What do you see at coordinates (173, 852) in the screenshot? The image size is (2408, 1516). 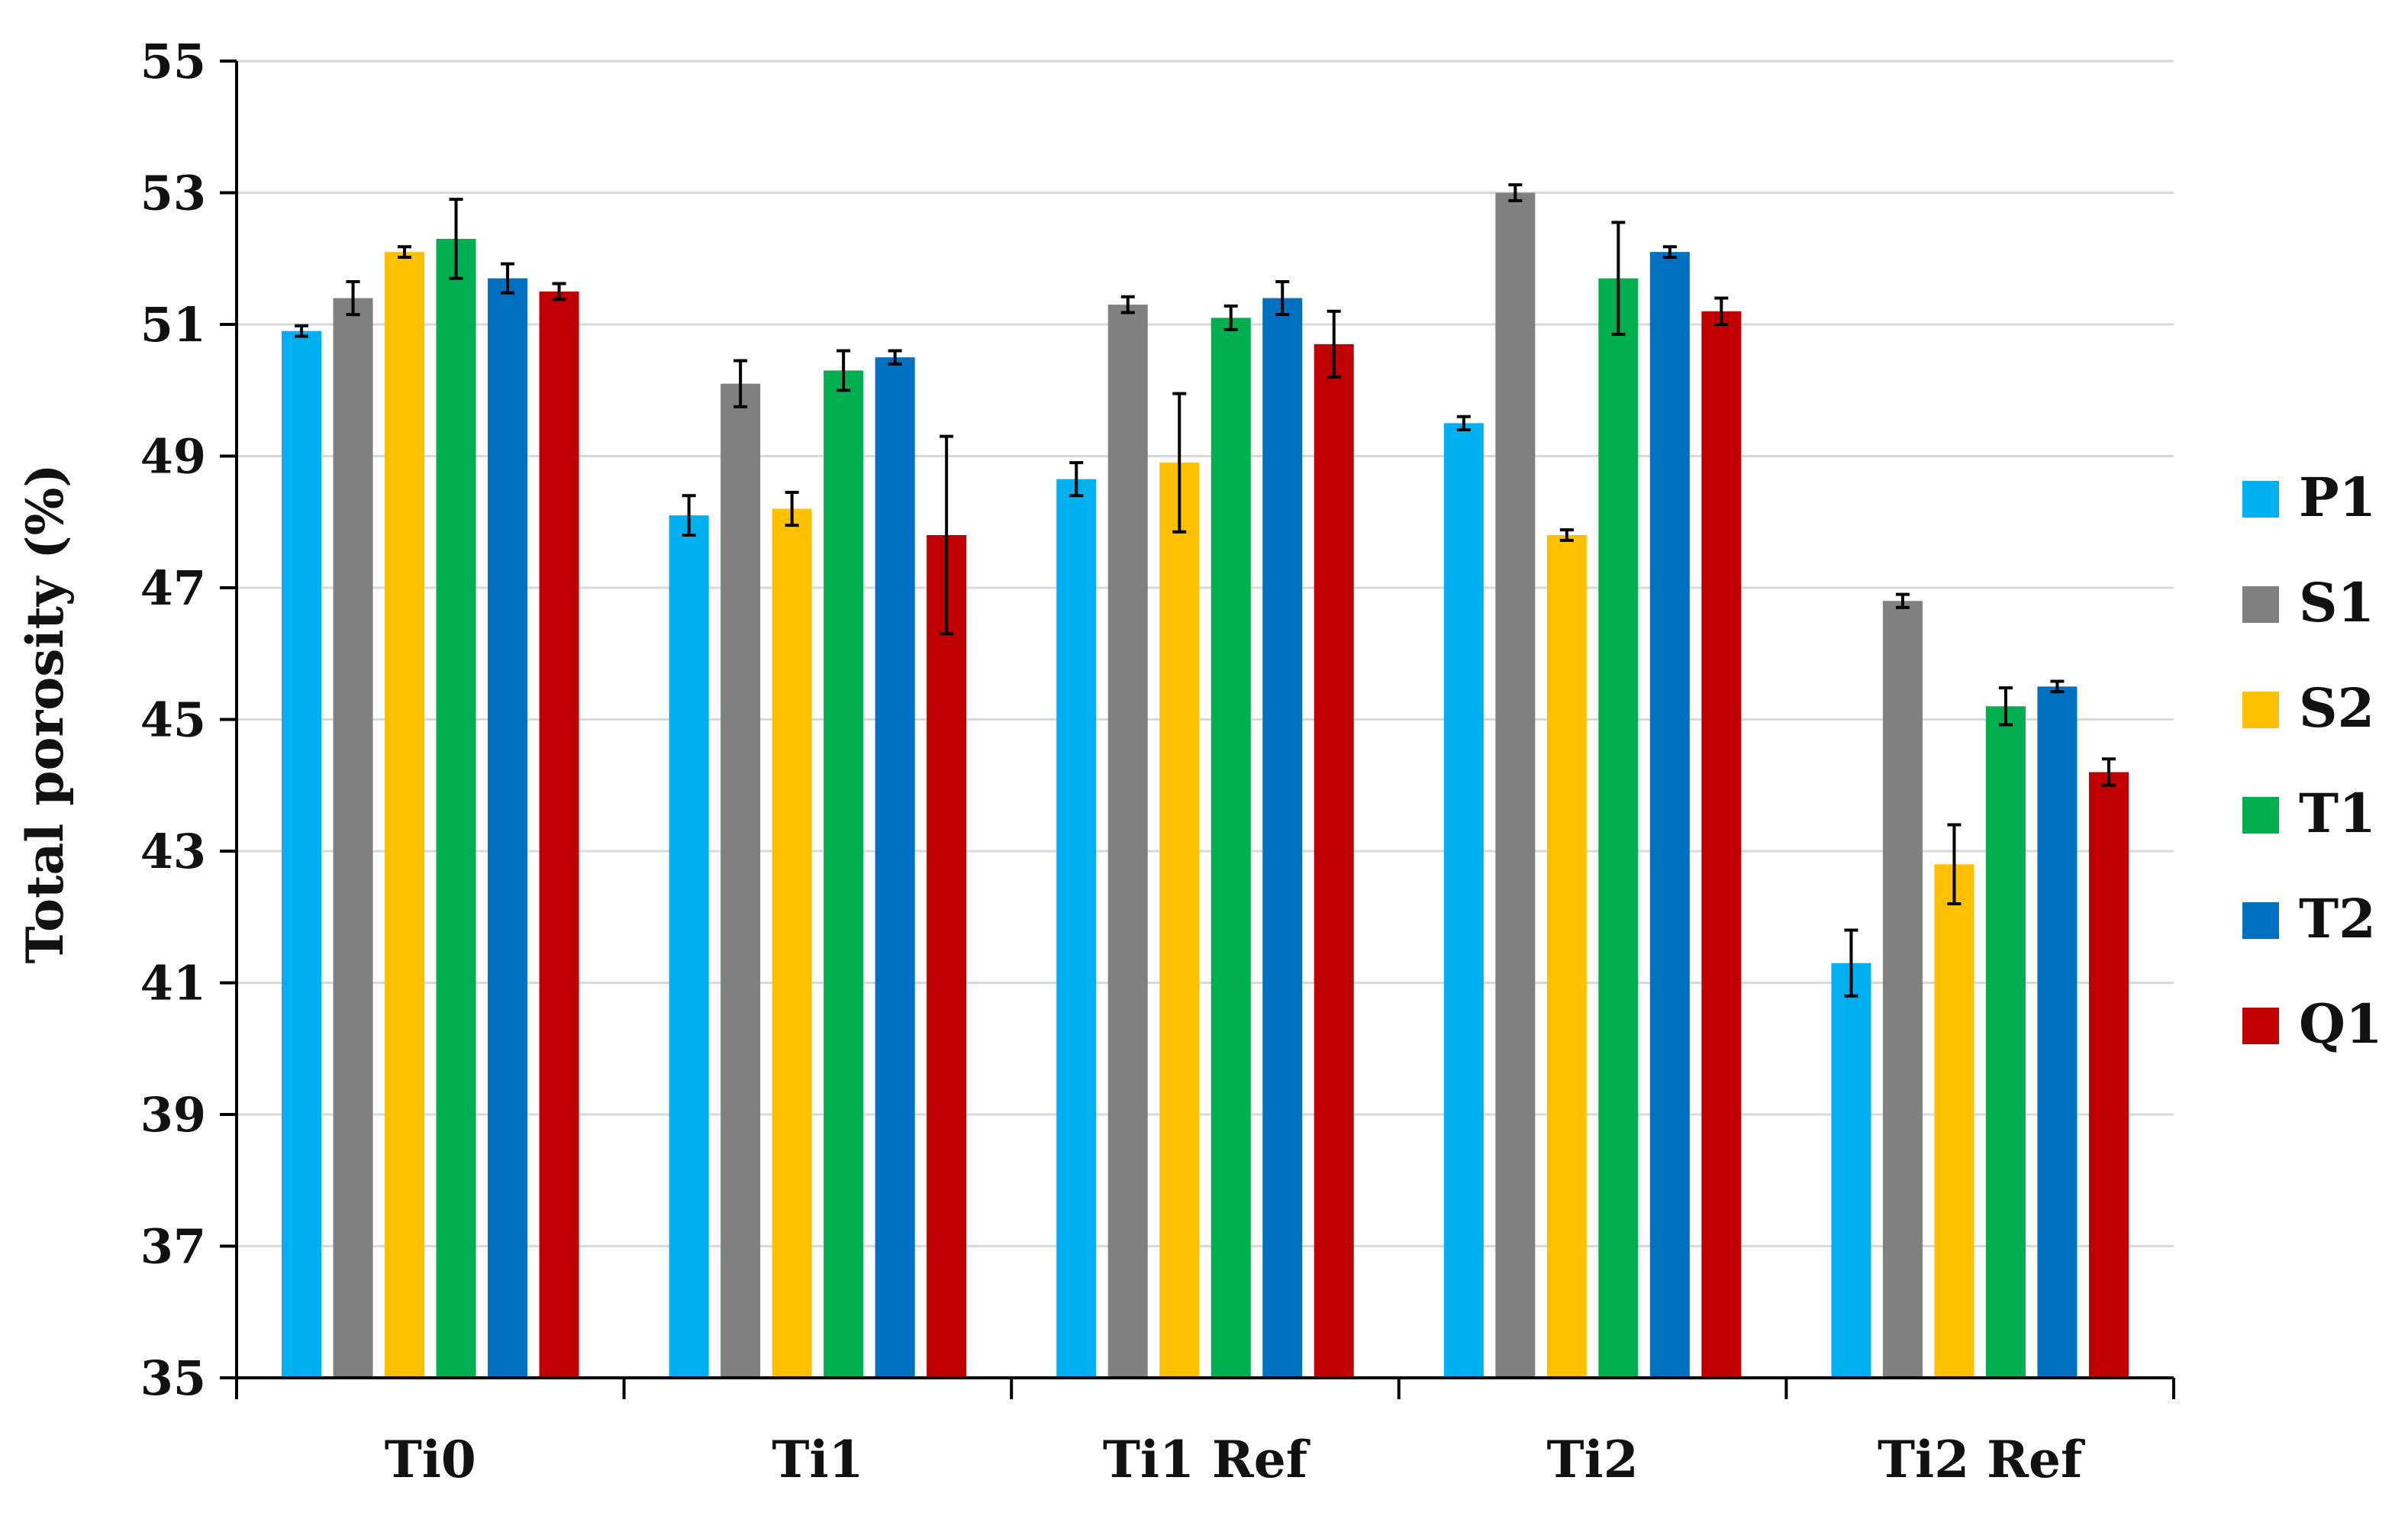 I see `y-tick-label: 43` at bounding box center [173, 852].